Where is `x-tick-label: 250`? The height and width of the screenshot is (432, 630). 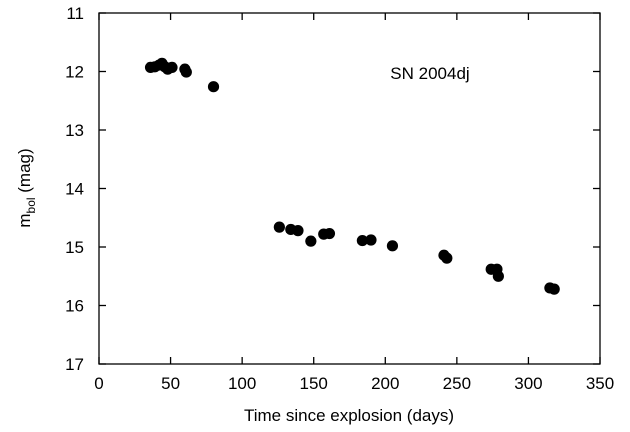 x-tick-label: 250 is located at coordinates (457, 383).